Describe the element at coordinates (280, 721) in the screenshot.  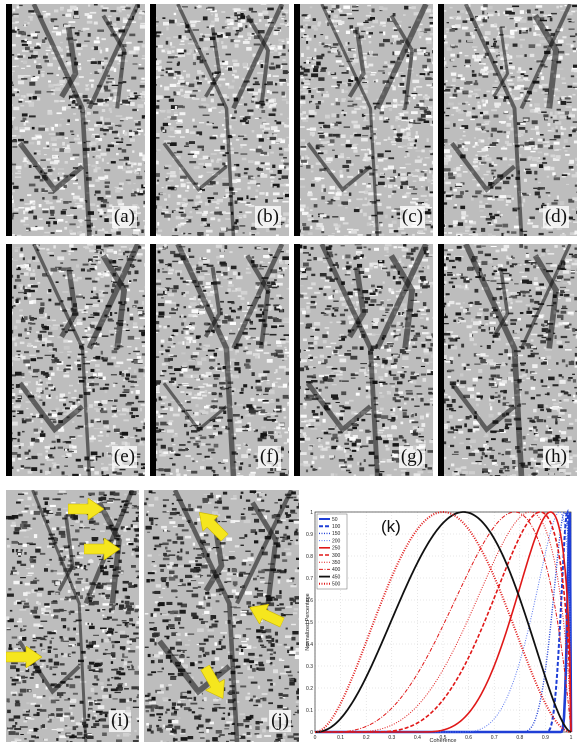
I see `panel-label: (j)` at that location.